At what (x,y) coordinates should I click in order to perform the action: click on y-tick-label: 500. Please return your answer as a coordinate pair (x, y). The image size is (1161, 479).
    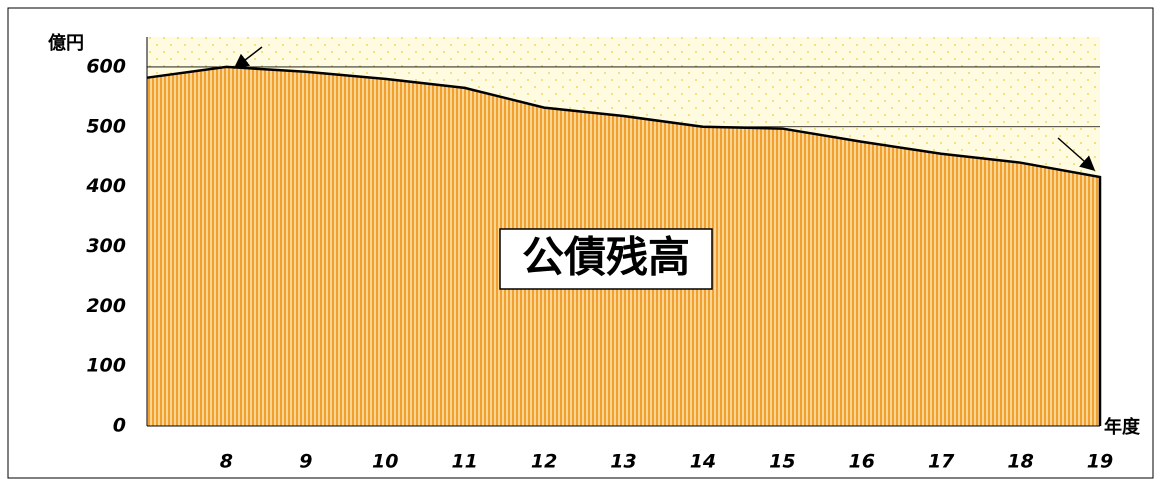
    Looking at the image, I should click on (106, 126).